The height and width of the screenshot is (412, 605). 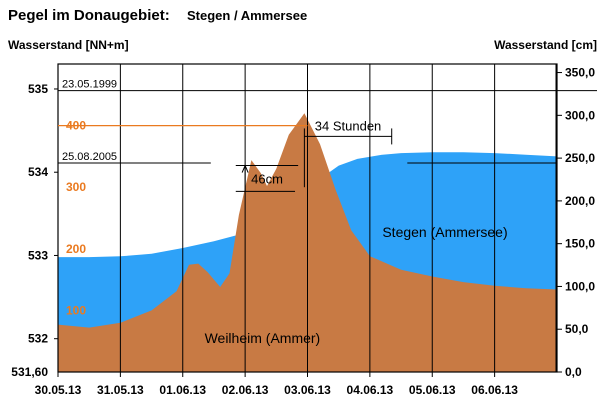 What do you see at coordinates (348, 125) in the screenshot?
I see `annotation-lag: 34 Stunden` at bounding box center [348, 125].